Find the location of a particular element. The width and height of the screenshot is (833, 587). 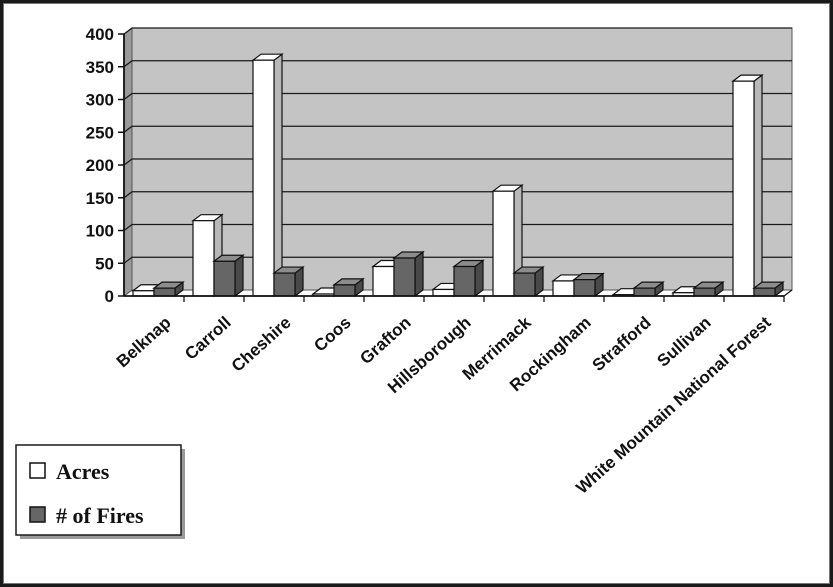

x-tick-label: Belknap is located at coordinates (144, 342).